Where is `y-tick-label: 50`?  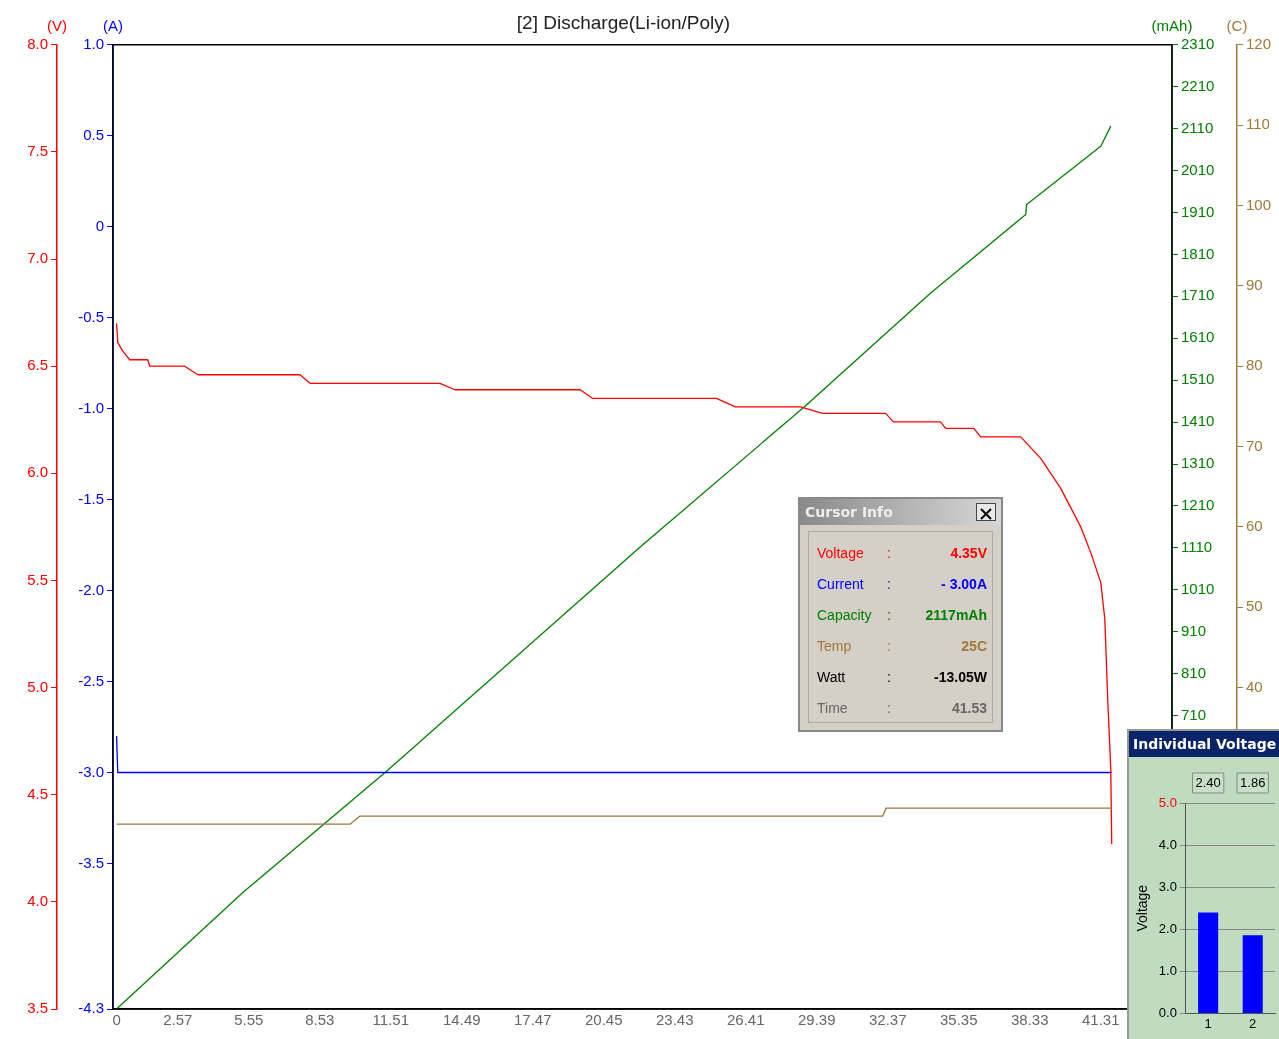
y-tick-label: 50 is located at coordinates (1254, 606).